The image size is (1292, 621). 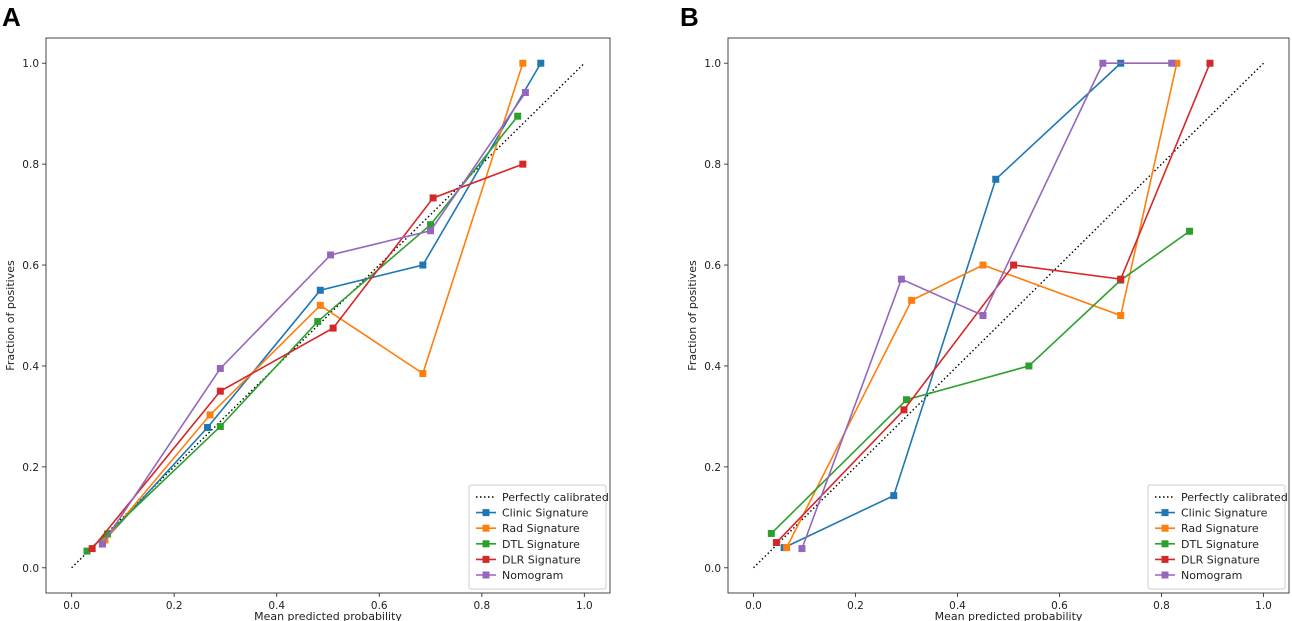 I want to click on x-tick-label: 0.4, so click(x=957, y=606).